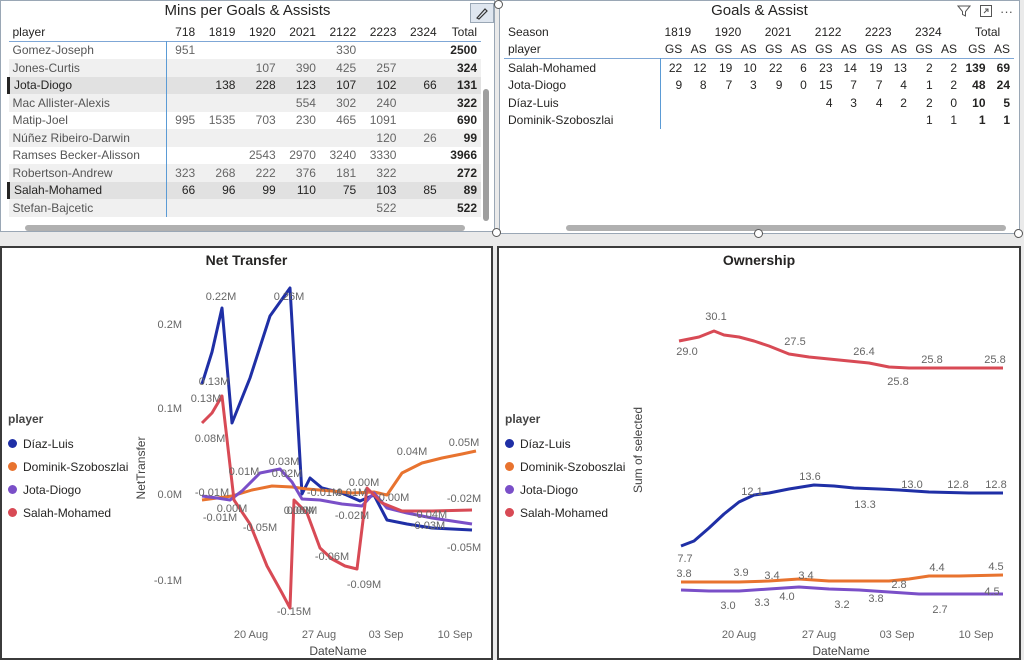 Image resolution: width=1024 pixels, height=660 pixels. What do you see at coordinates (245, 50) in the screenshot?
I see `table-row: Gomez-Joseph 951 330 2500` at bounding box center [245, 50].